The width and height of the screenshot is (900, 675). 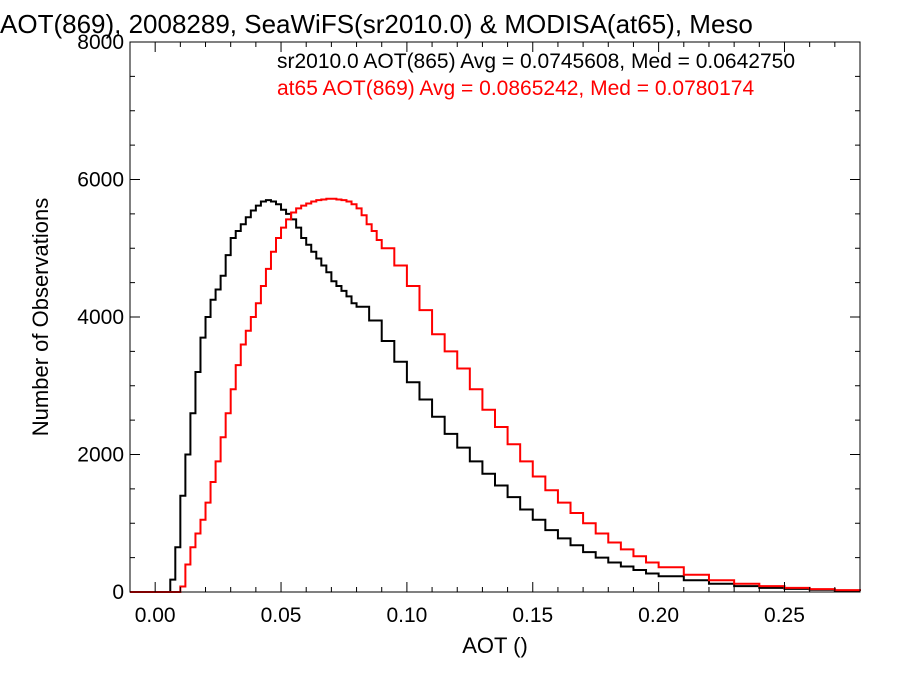 I want to click on y-tick-label: 6000, so click(x=100, y=180).